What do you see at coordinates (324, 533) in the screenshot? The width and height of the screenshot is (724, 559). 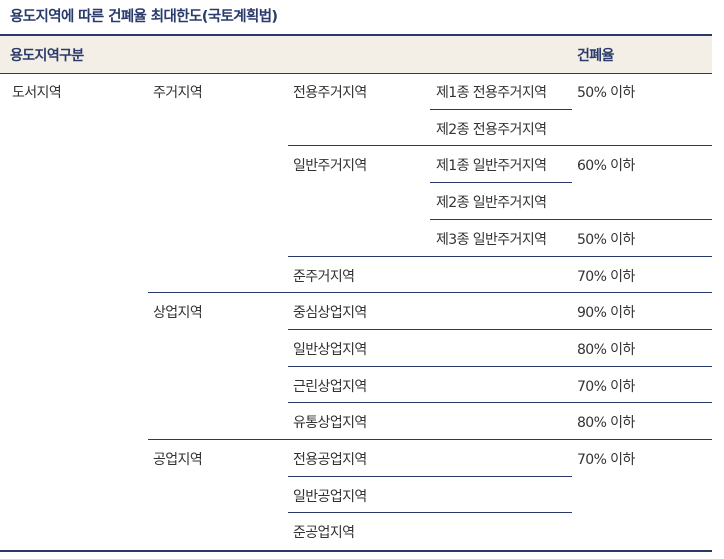 I see `cell-c3: 준공업지역` at bounding box center [324, 533].